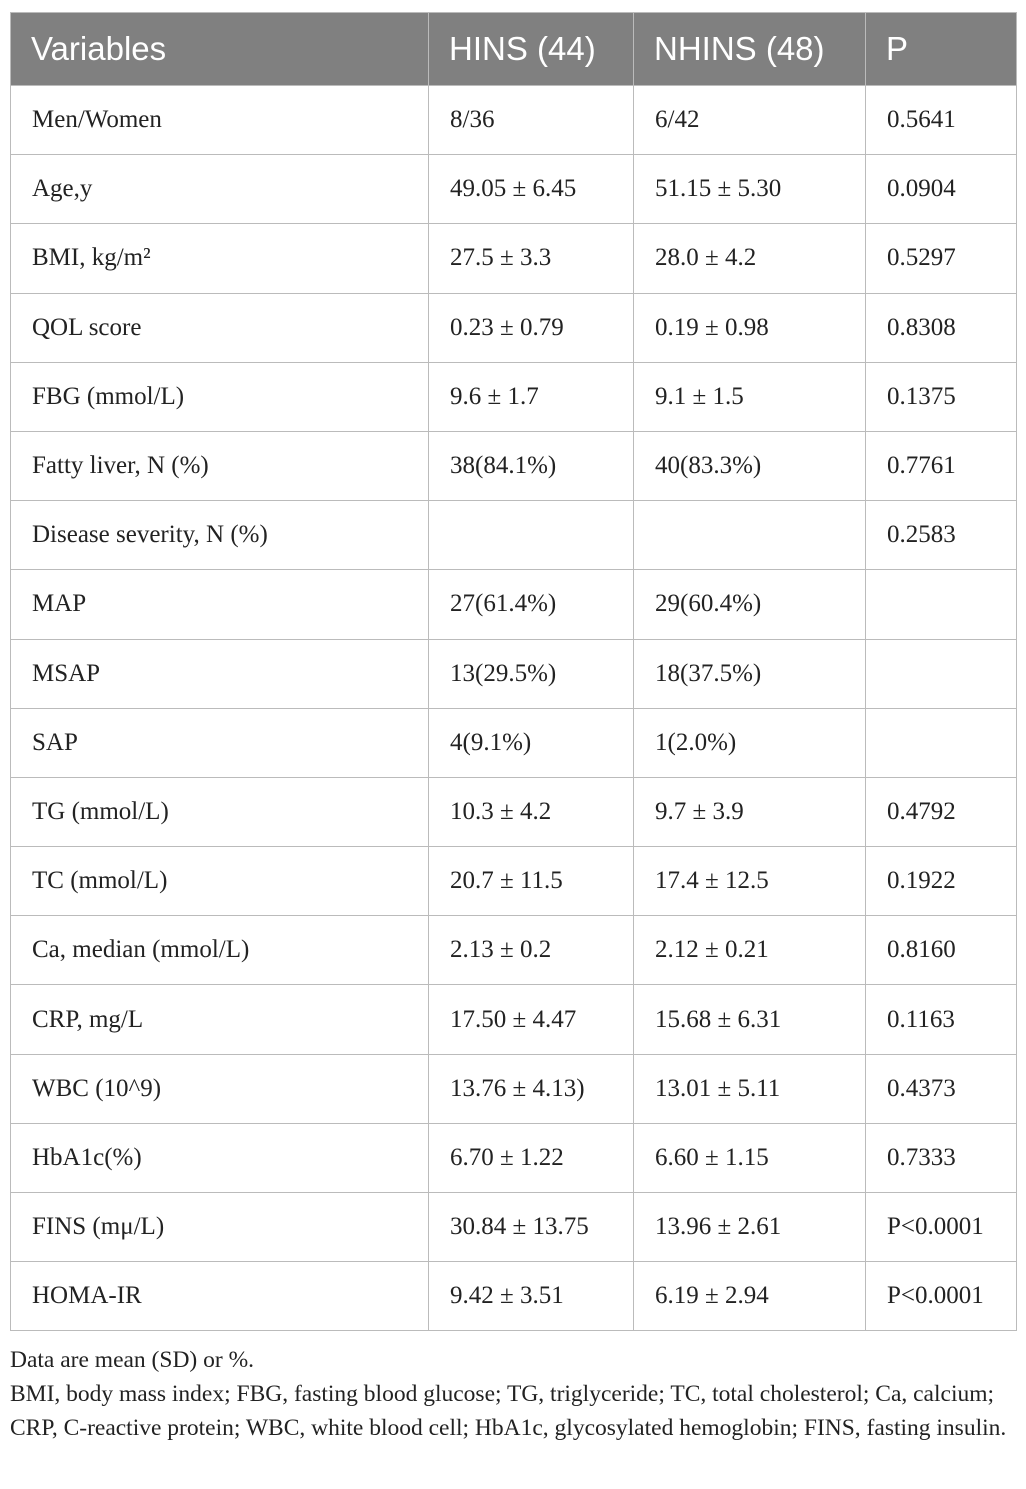  What do you see at coordinates (749, 49) in the screenshot?
I see `header-cell: NHINS (48)` at bounding box center [749, 49].